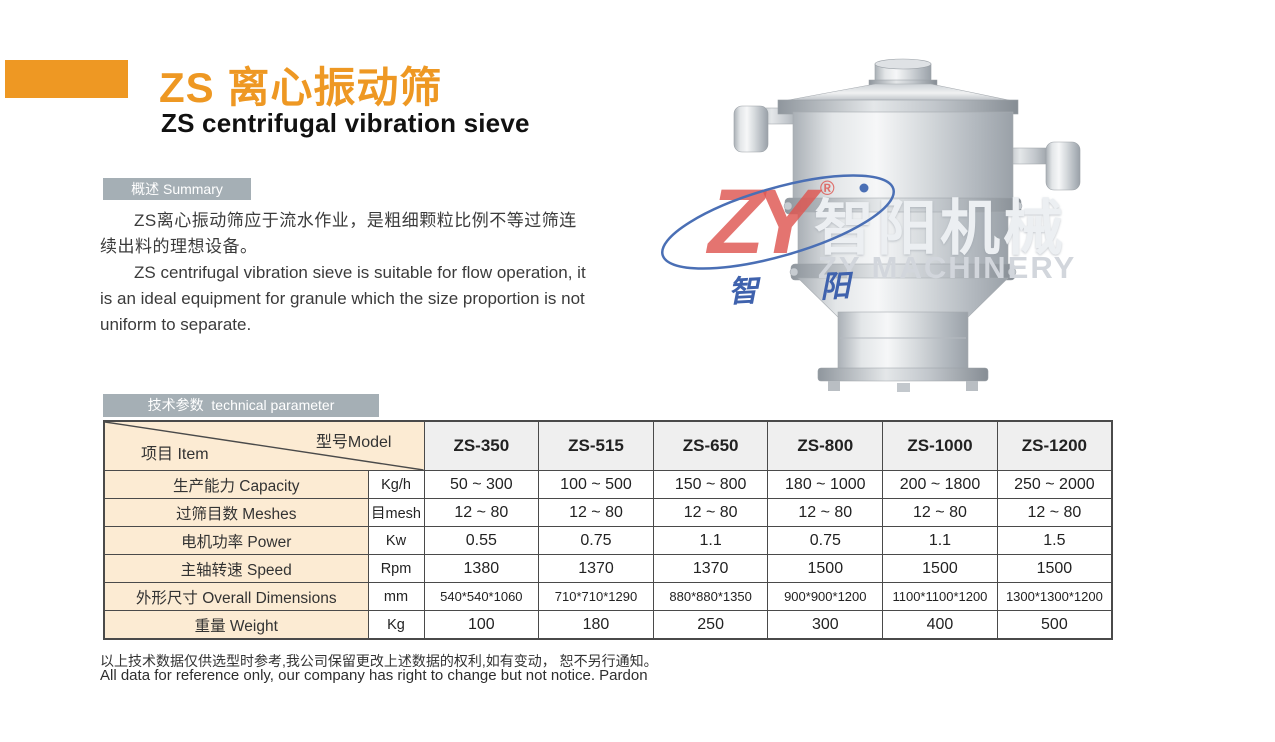 This screenshot has width=1275, height=742. Describe the element at coordinates (825, 445) in the screenshot. I see `model-header: ZS-800` at that location.